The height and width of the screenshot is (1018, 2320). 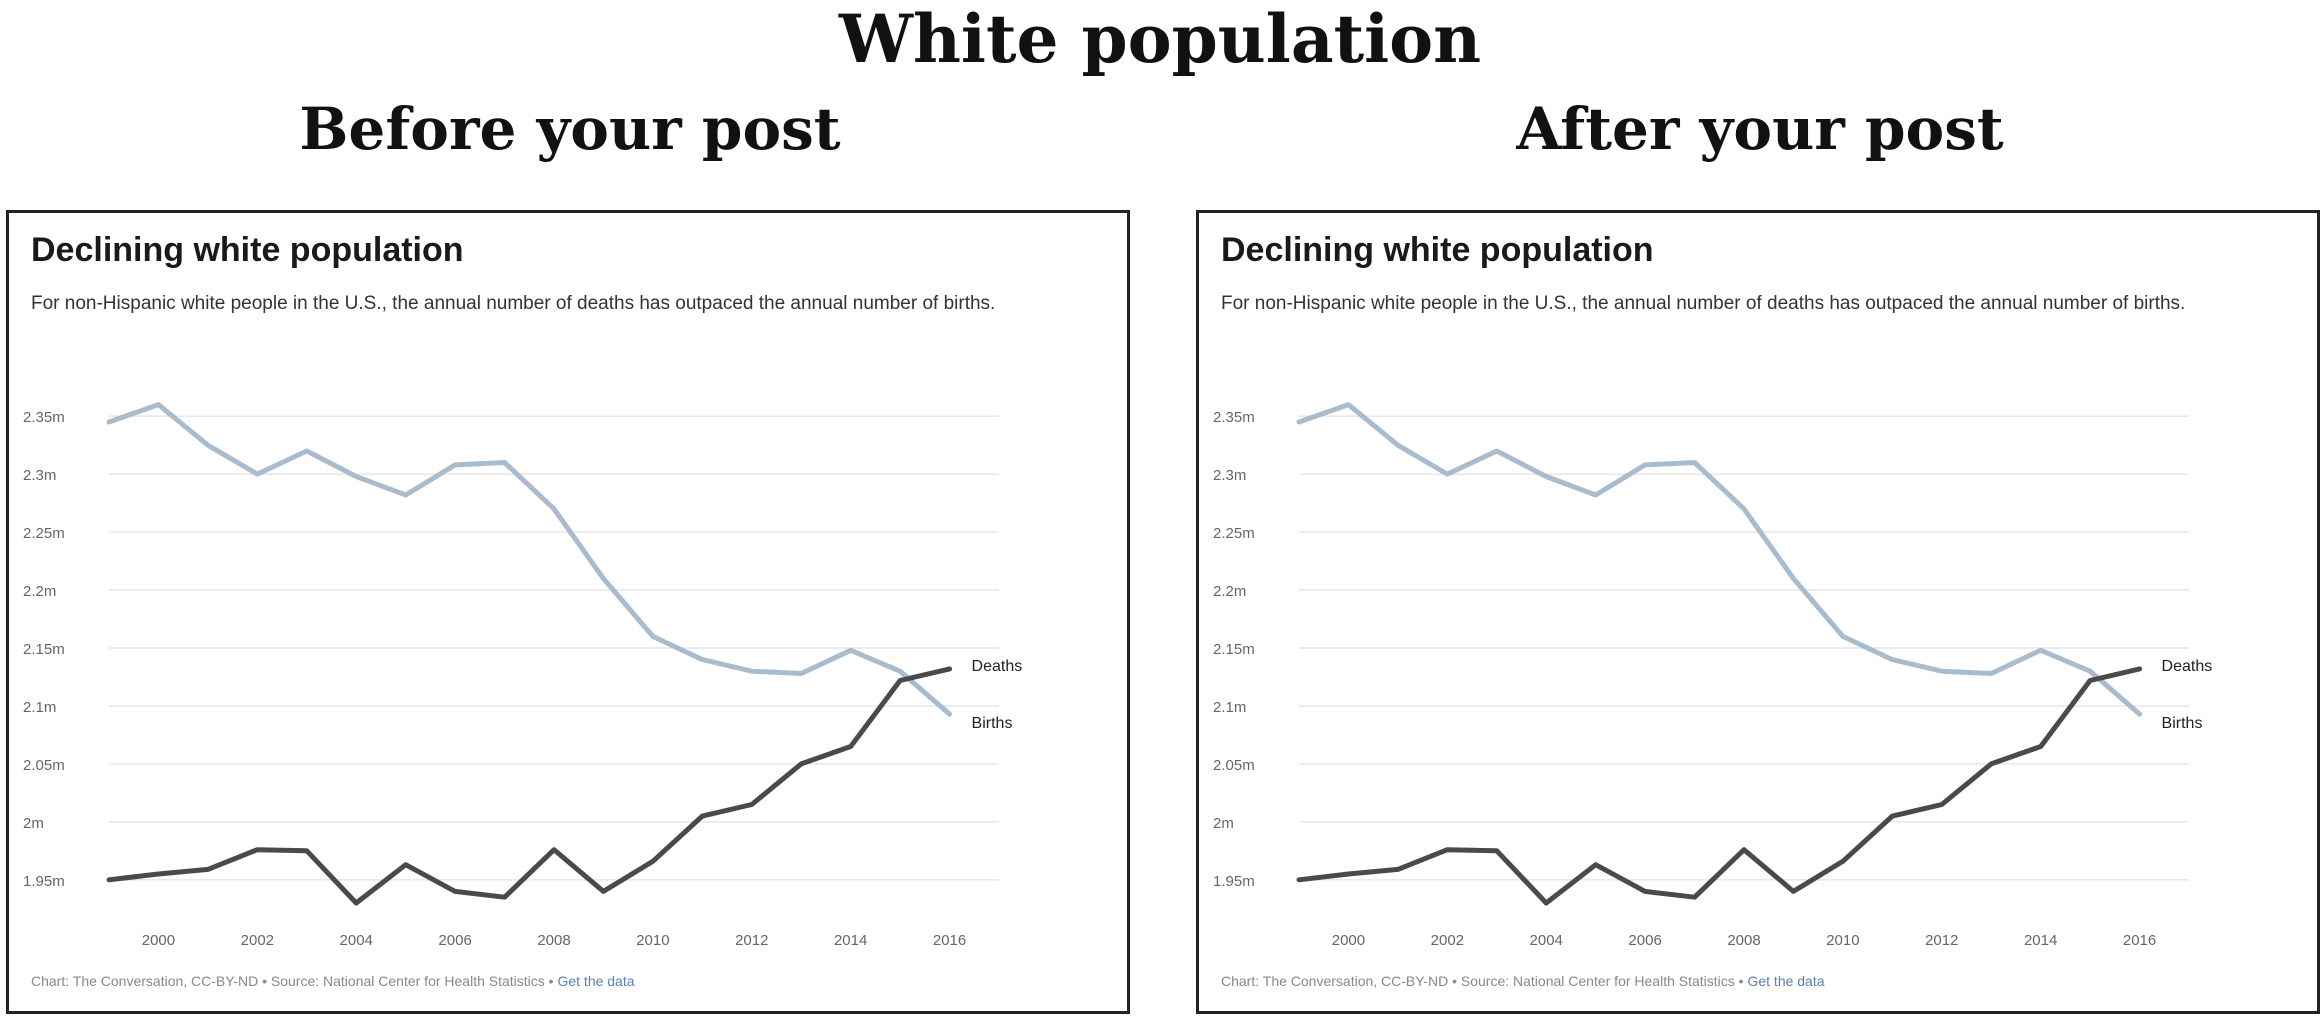 I want to click on meme-title: White population, so click(x=1160, y=39).